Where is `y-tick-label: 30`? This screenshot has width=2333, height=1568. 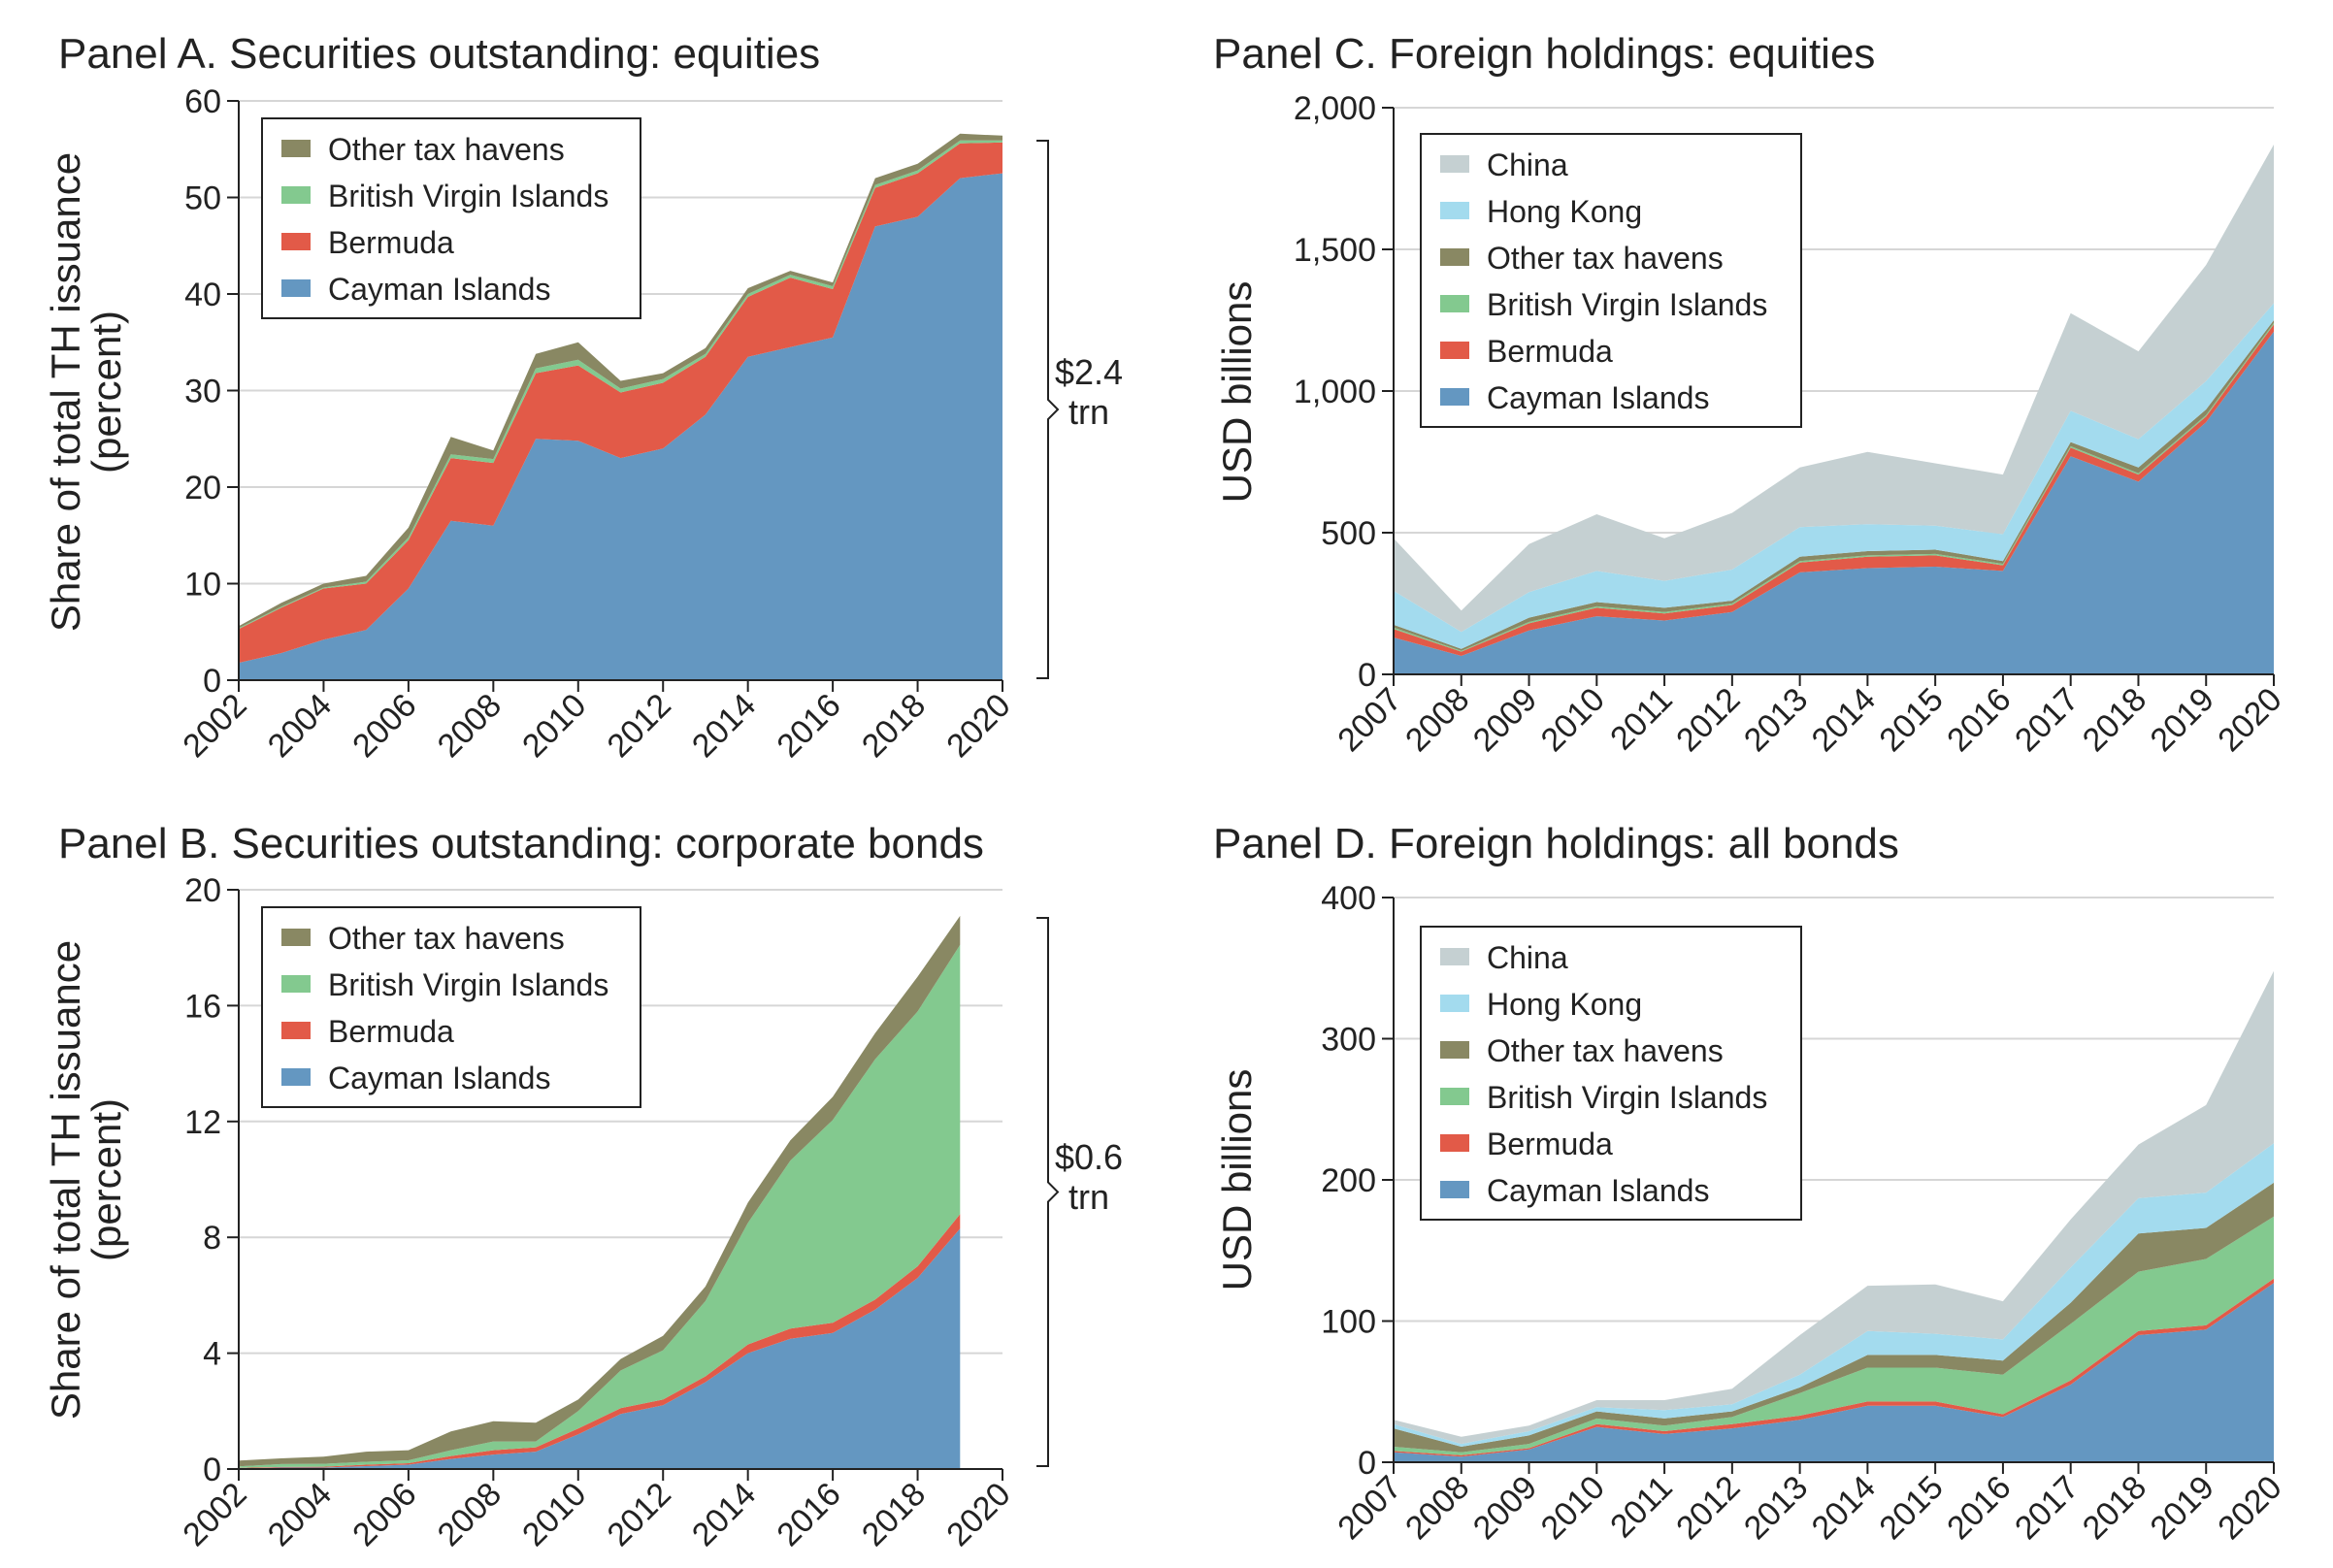
y-tick-label: 30 is located at coordinates (202, 392).